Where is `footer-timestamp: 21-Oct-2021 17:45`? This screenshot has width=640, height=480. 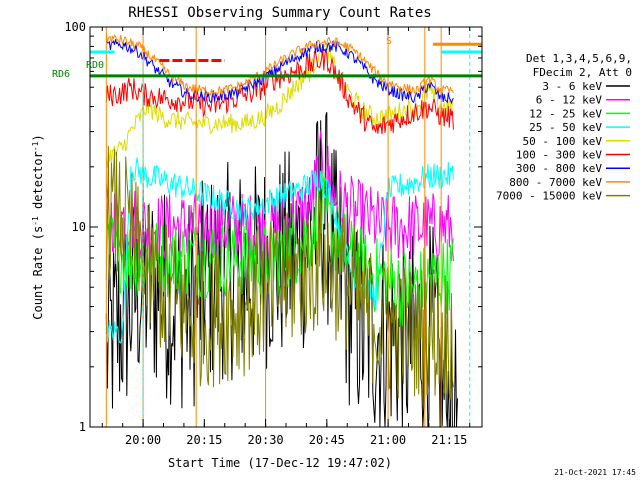 footer-timestamp: 21-Oct-2021 17:45 is located at coordinates (595, 472).